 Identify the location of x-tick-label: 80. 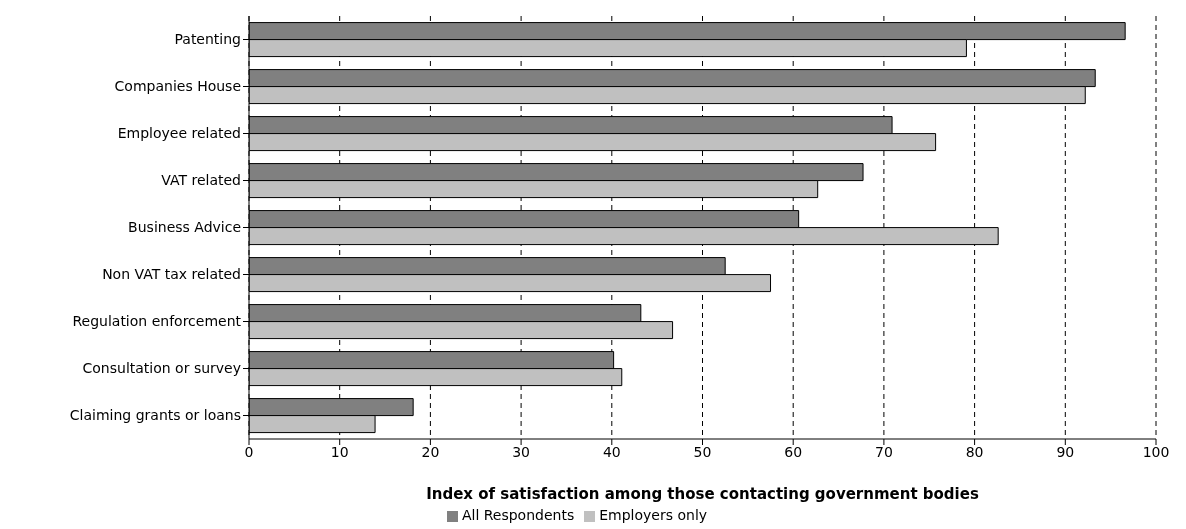
(974, 451).